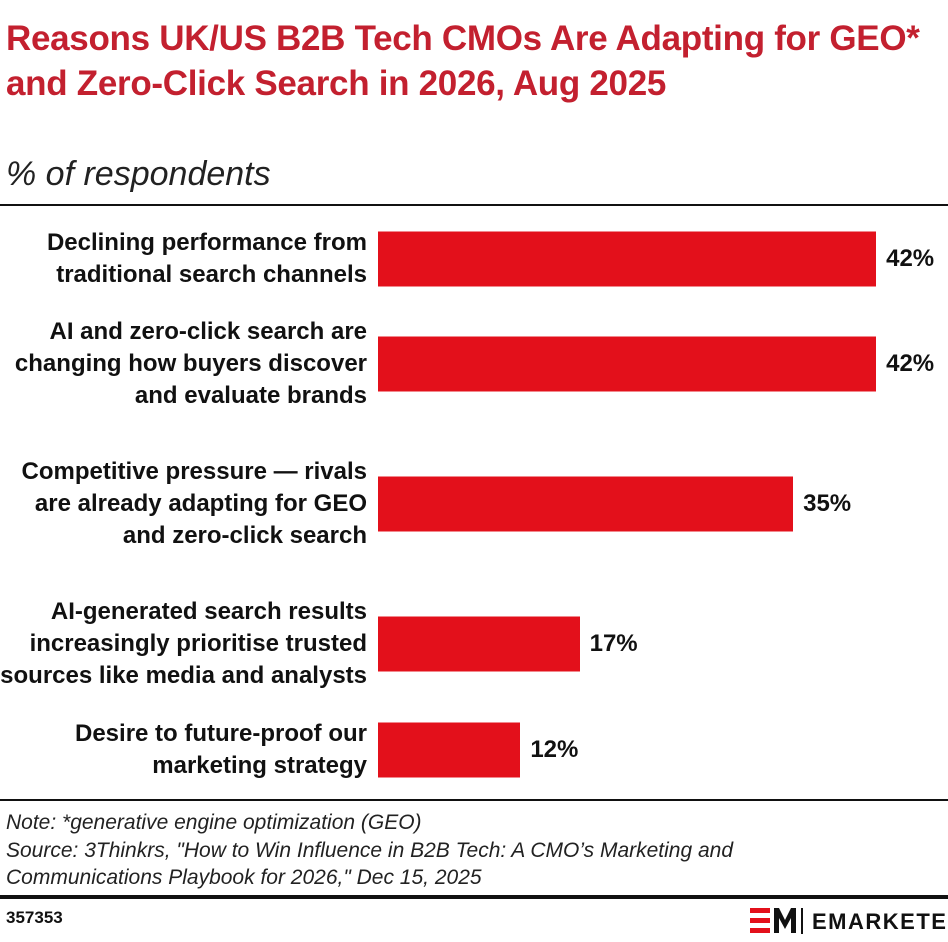 This screenshot has width=948, height=942. Describe the element at coordinates (474, 897) in the screenshot. I see `footer-rule` at that location.